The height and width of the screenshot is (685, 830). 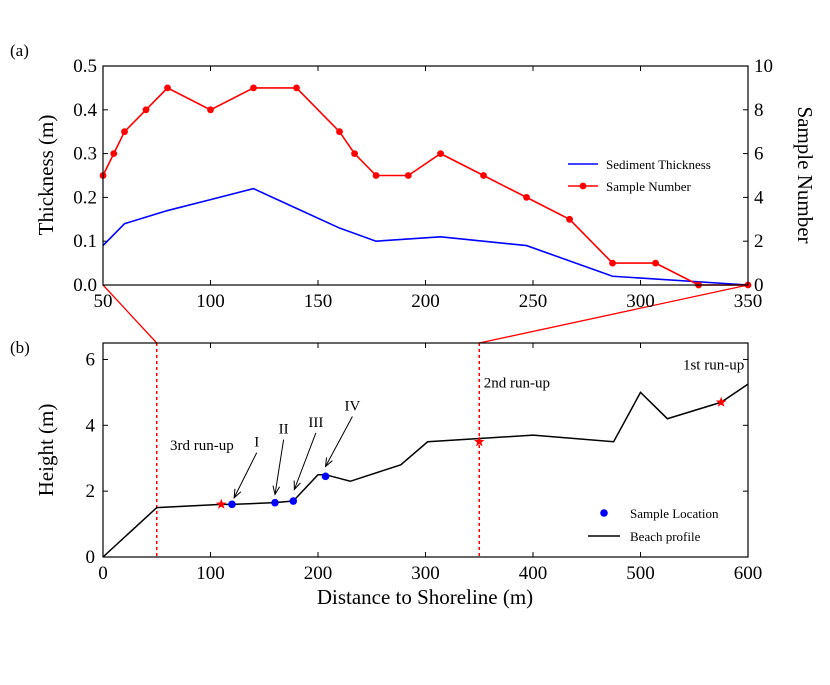 What do you see at coordinates (805, 174) in the screenshot?
I see `y-right-axis-label: Sample Number` at bounding box center [805, 174].